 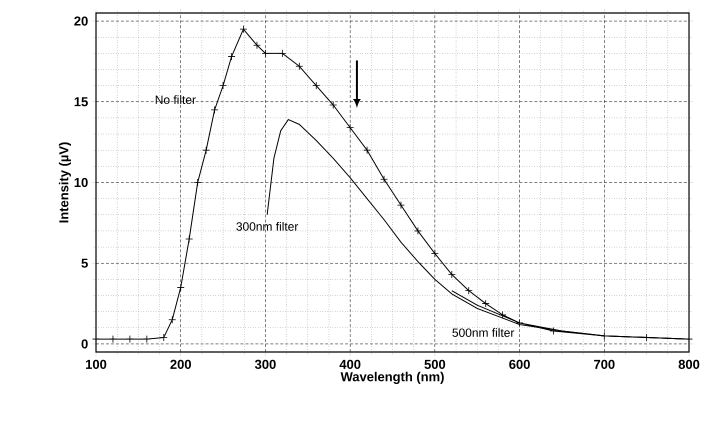 What do you see at coordinates (604, 364) in the screenshot?
I see `x-tick-label: 700` at bounding box center [604, 364].